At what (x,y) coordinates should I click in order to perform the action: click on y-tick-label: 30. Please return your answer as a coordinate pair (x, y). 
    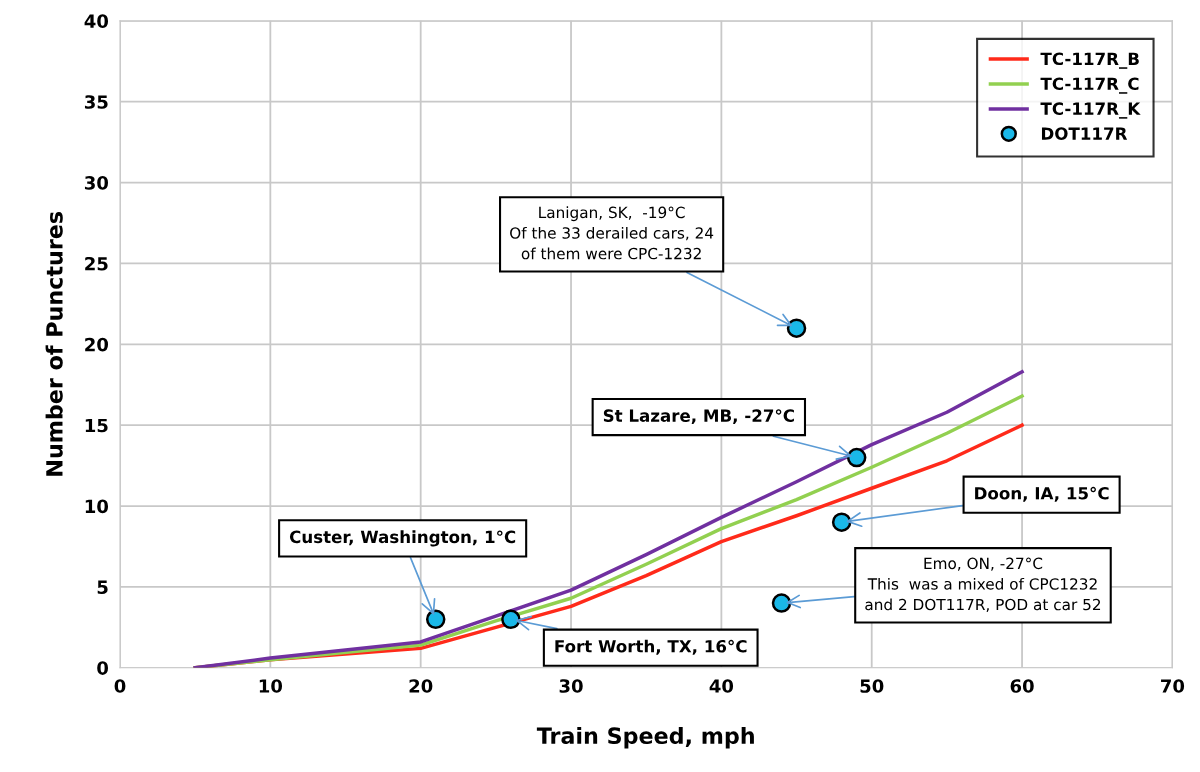
    Looking at the image, I should click on (96, 183).